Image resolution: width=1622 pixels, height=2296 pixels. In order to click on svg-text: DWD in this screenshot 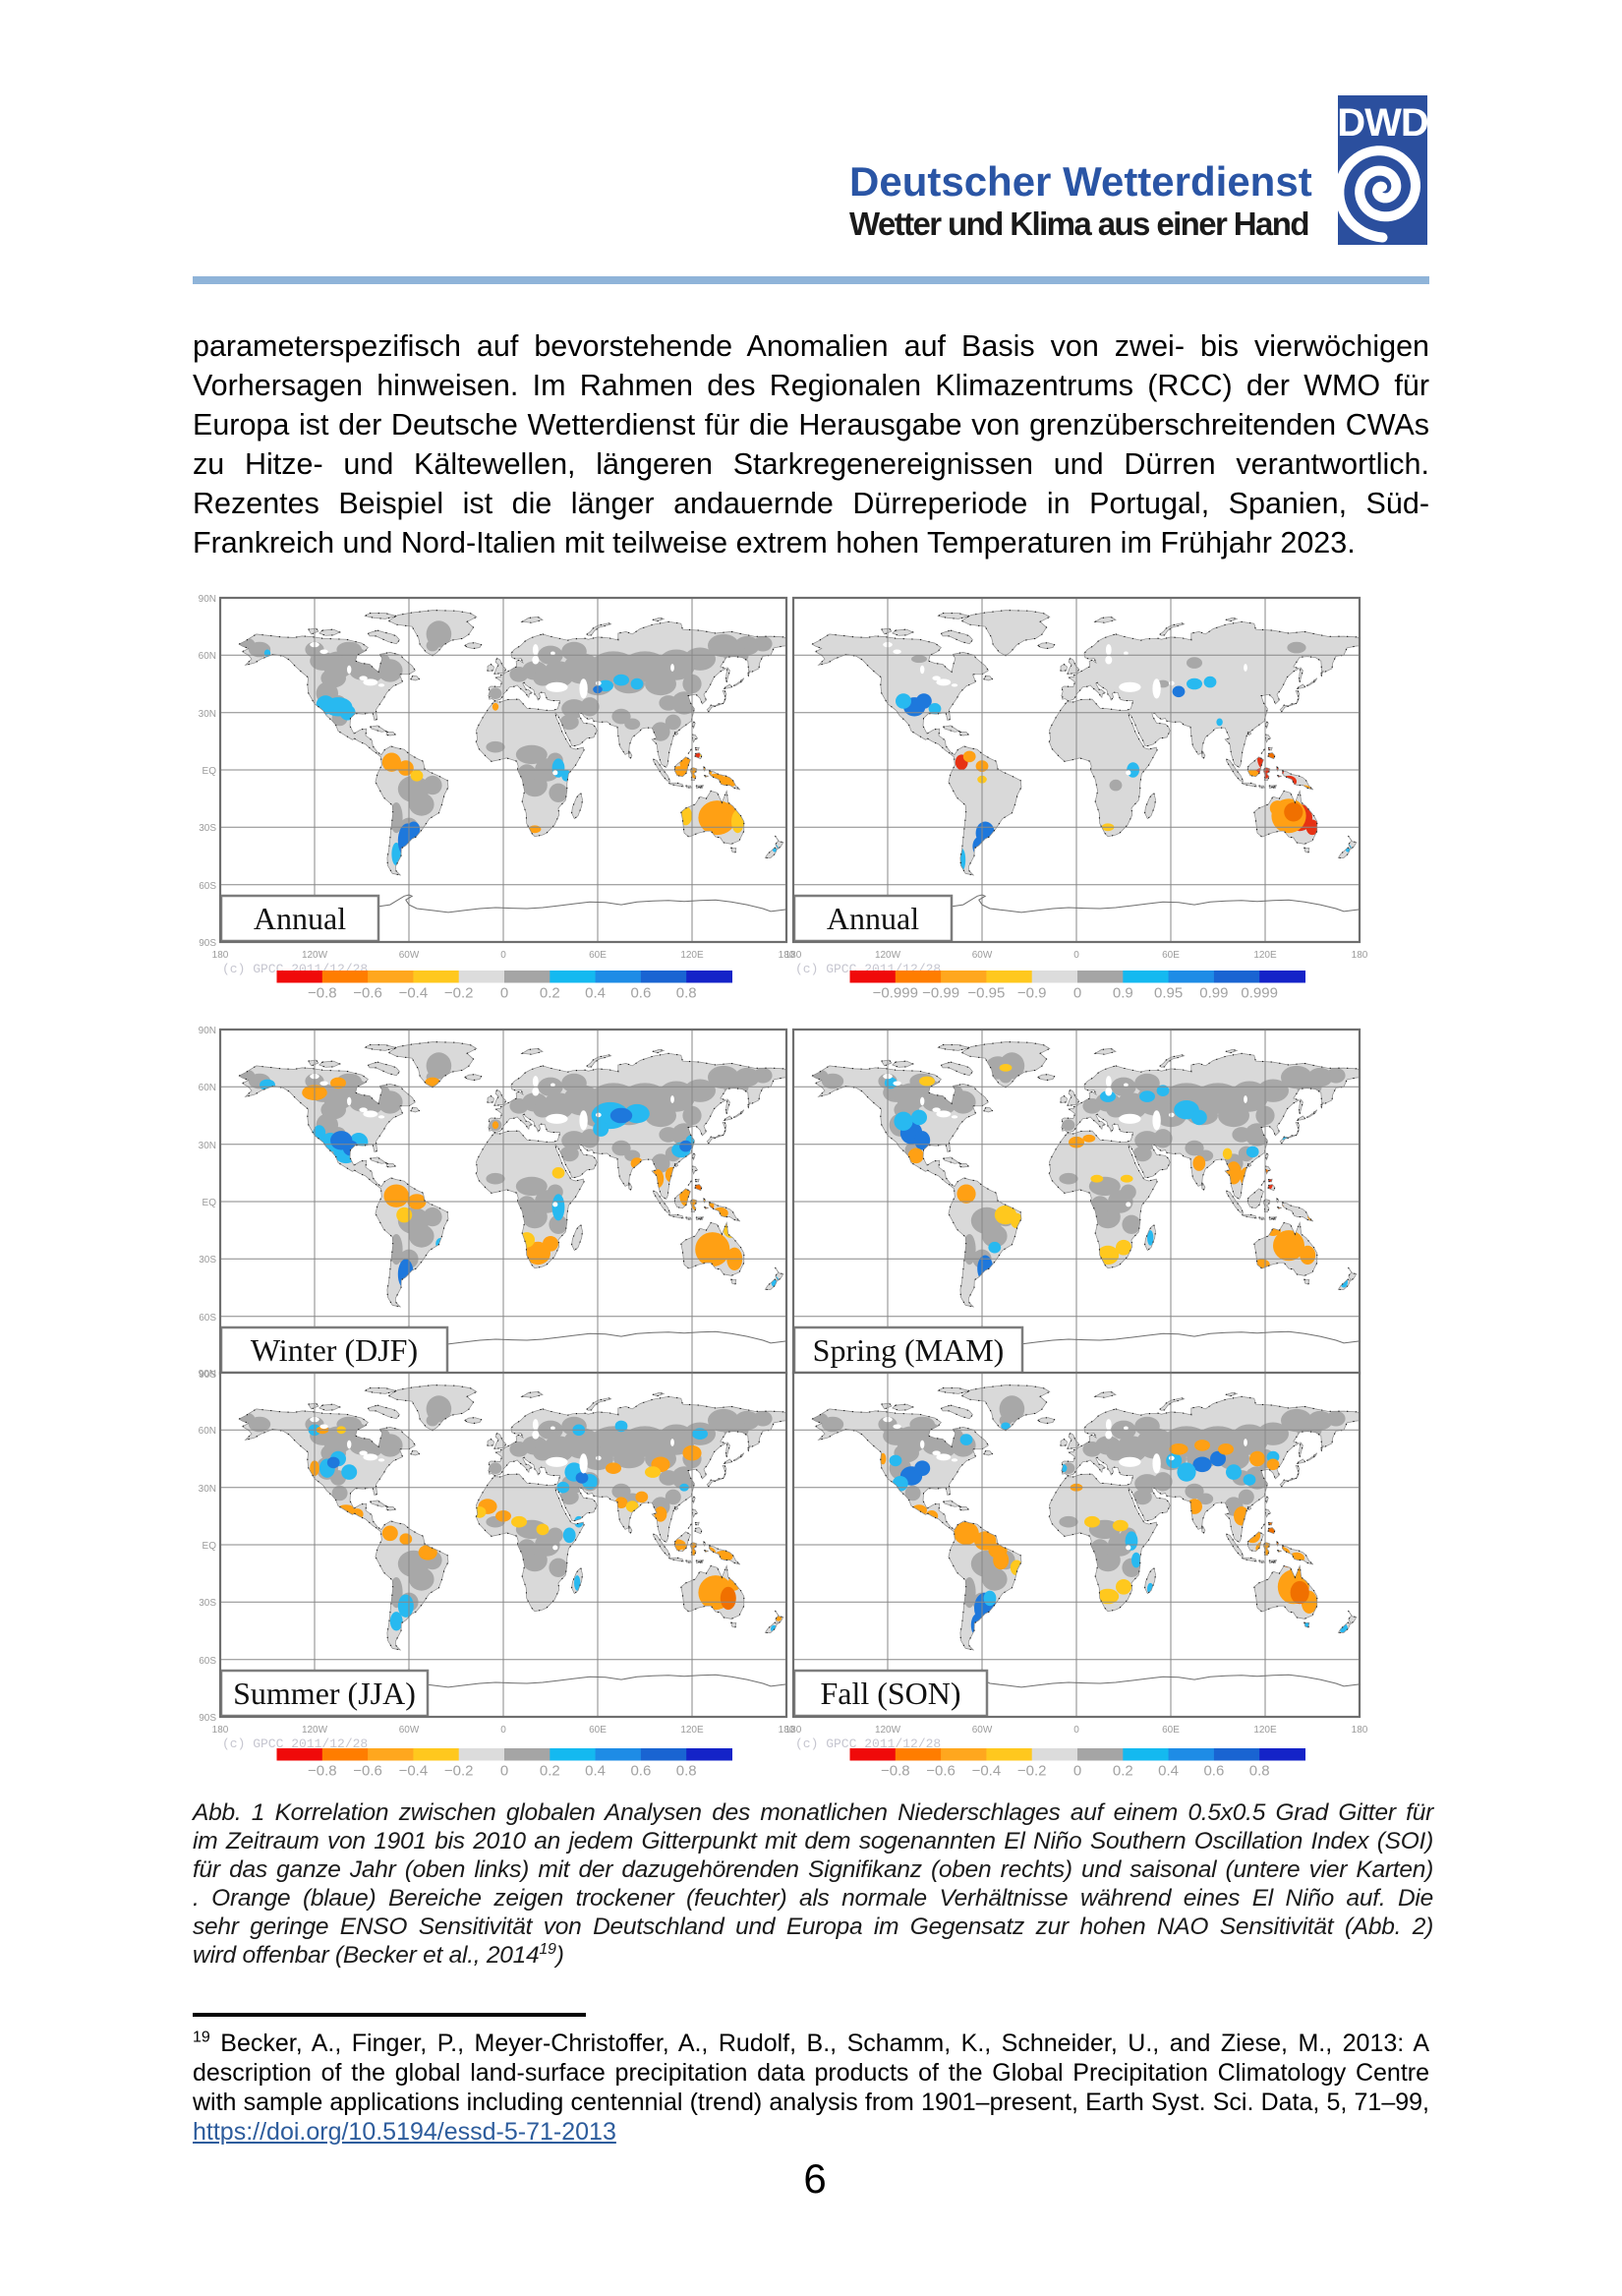, I will do `click(1382, 123)`.